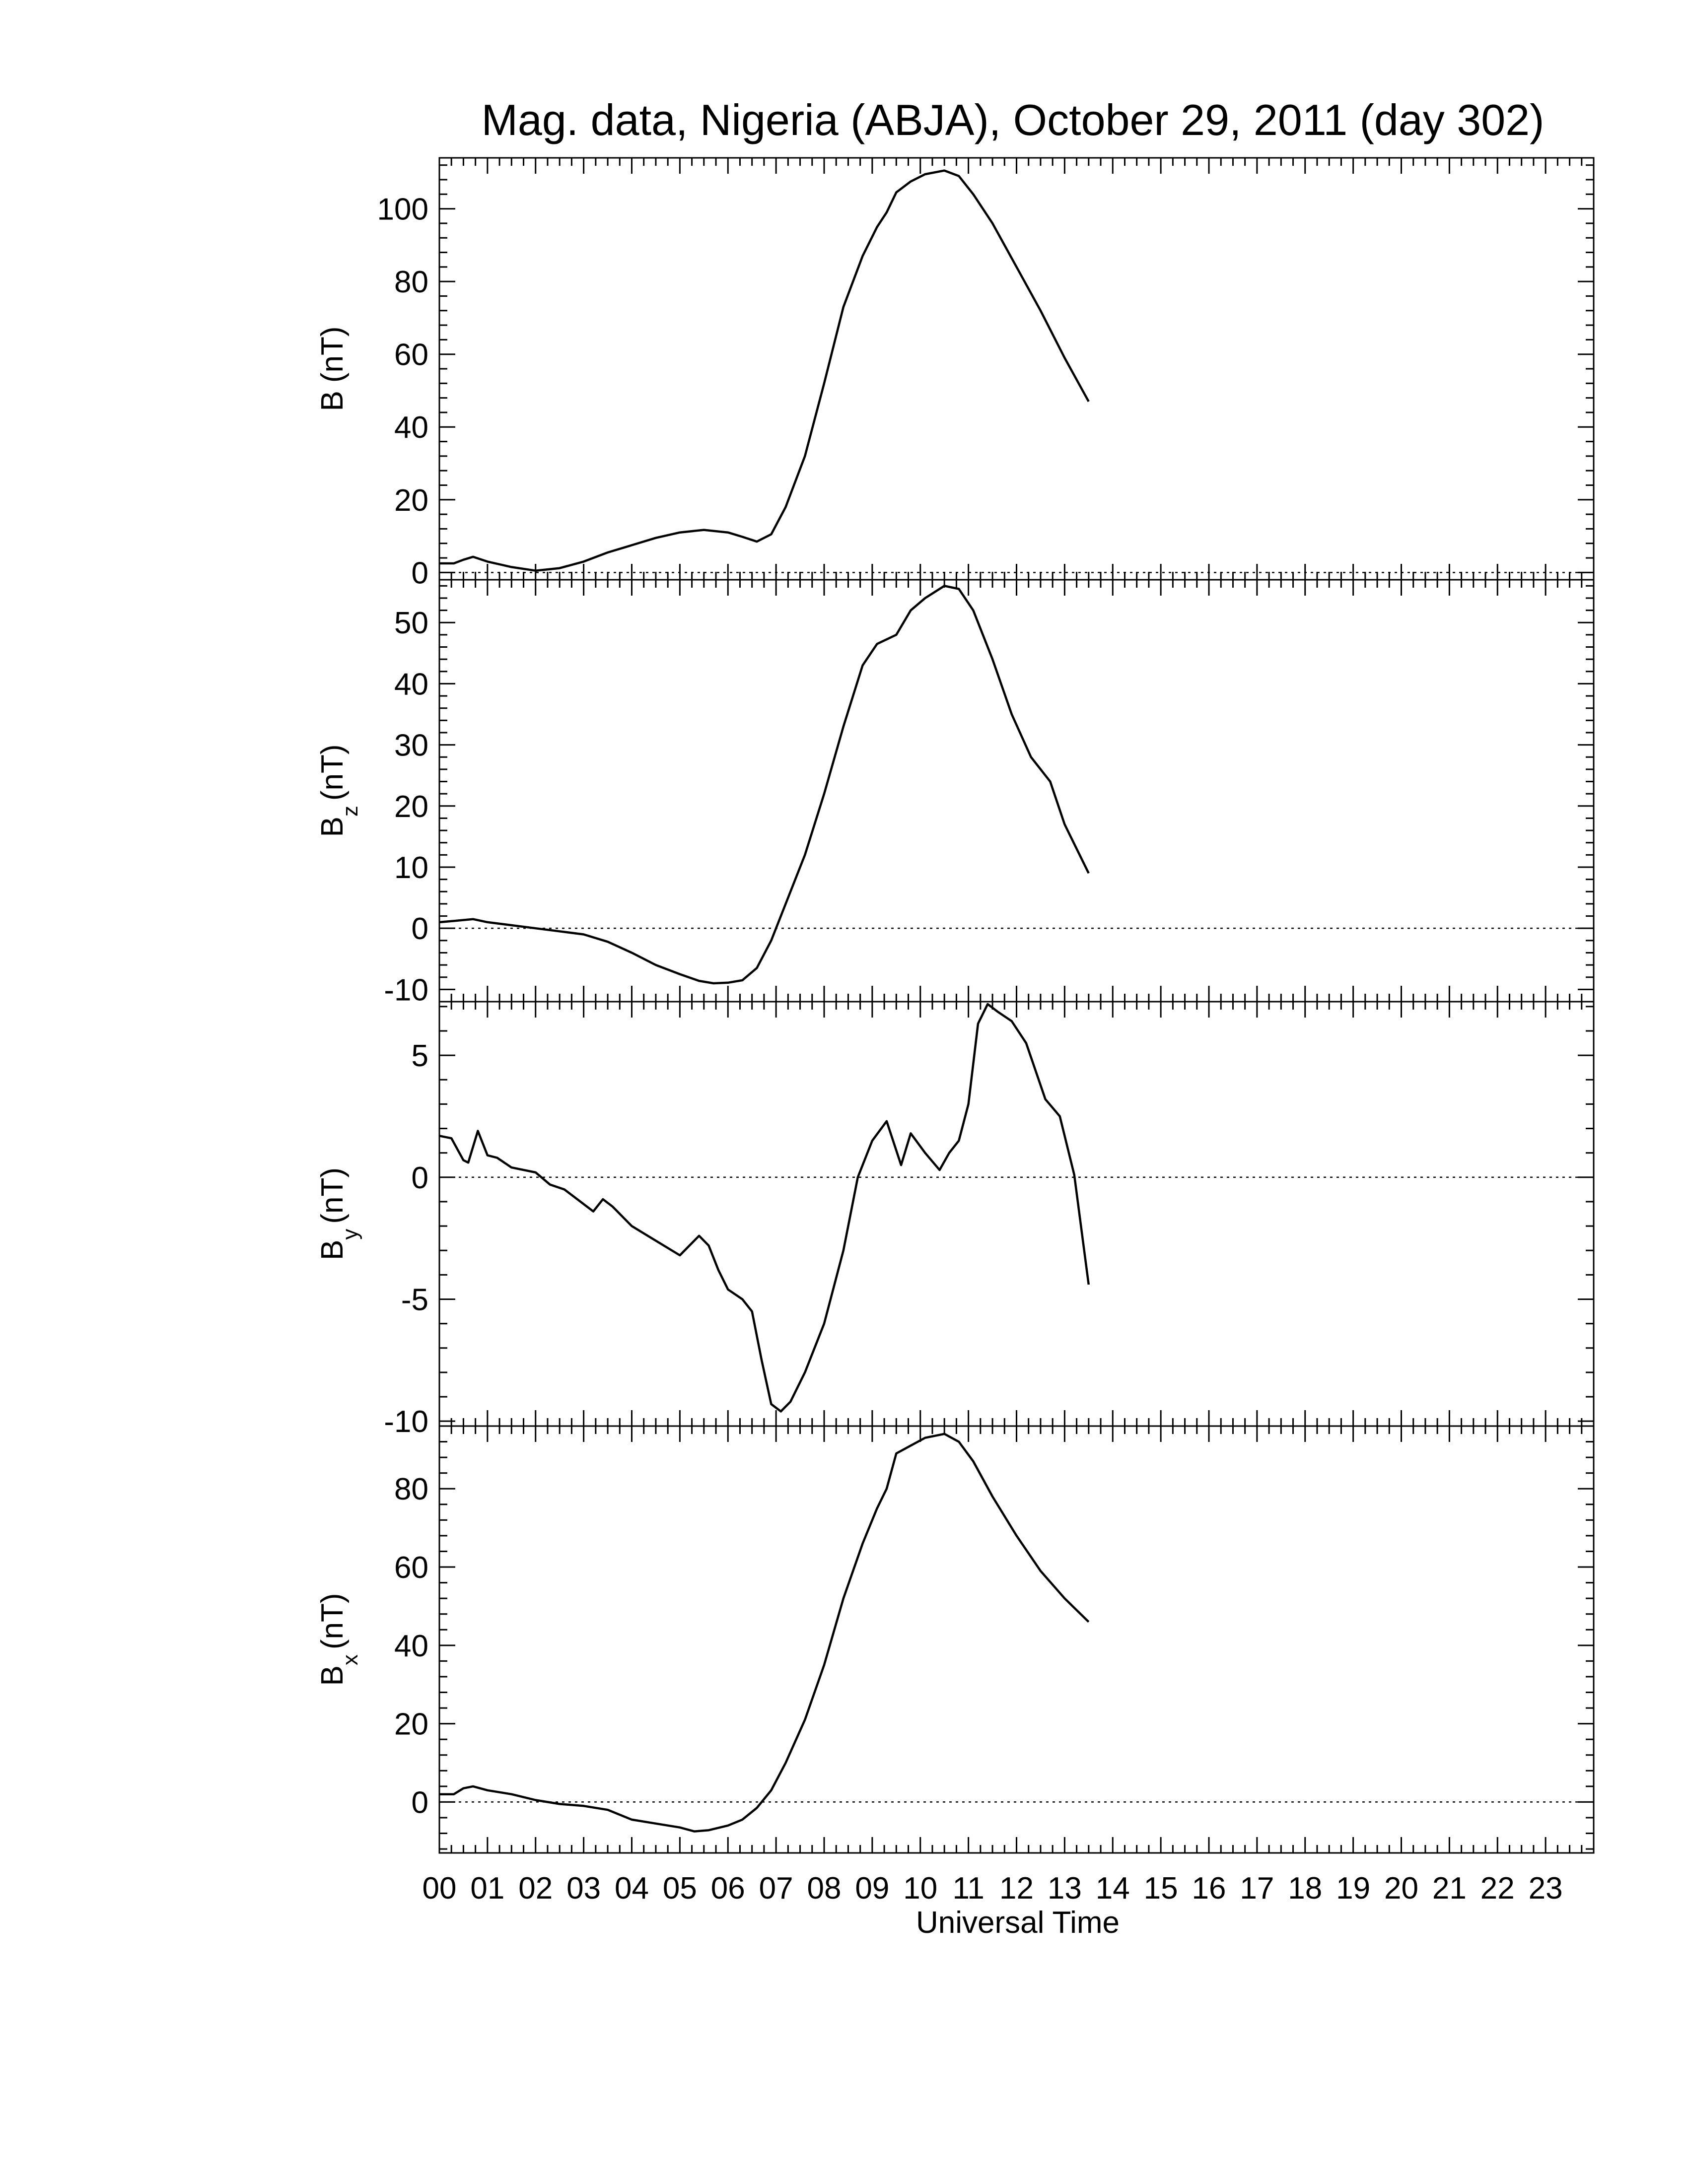 This screenshot has width=1688, height=2184. I want to click on y-ticks: -10 -5 0 5, so click(989, 1222).